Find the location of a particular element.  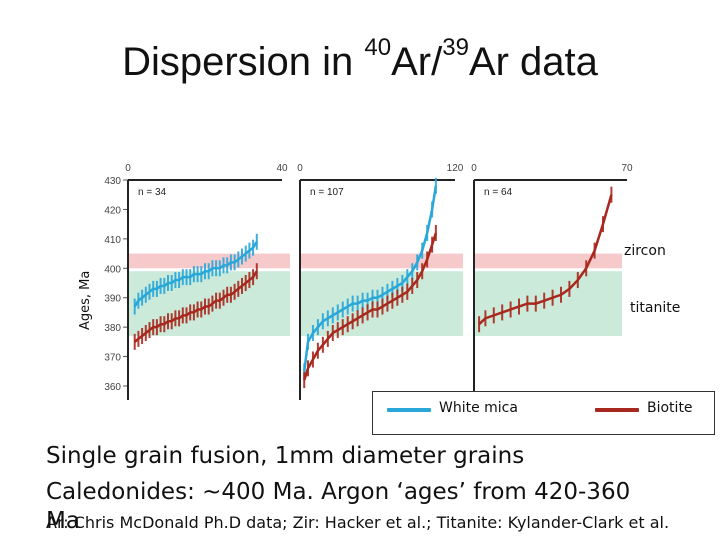

caption-line-1: Single grain fusion, 1mm diameter grains is located at coordinates (285, 456).